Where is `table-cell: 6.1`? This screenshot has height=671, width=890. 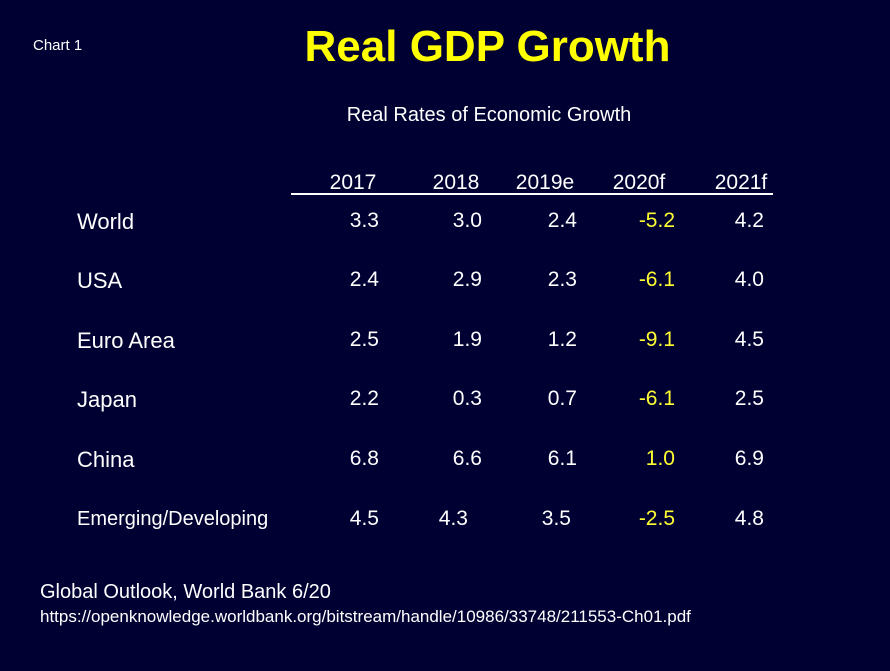
table-cell: 6.1 is located at coordinates (562, 458).